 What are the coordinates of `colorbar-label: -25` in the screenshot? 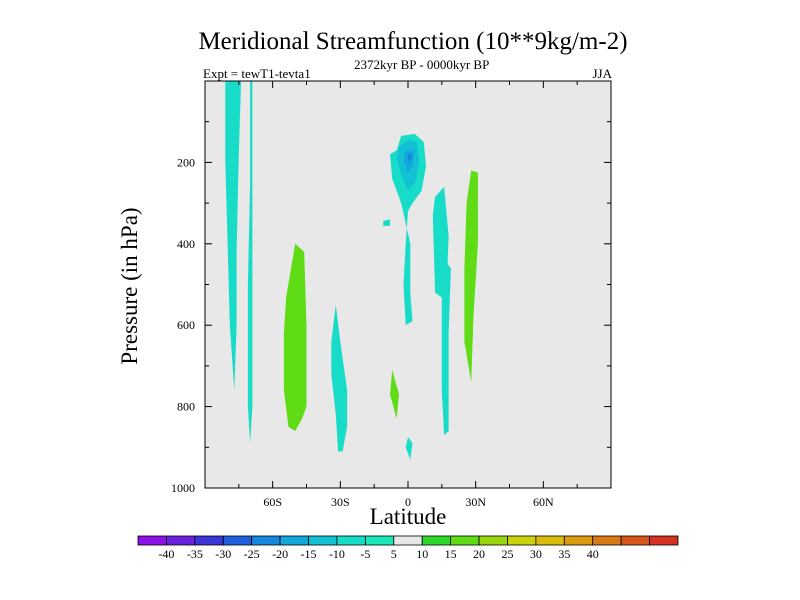 It's located at (252, 554).